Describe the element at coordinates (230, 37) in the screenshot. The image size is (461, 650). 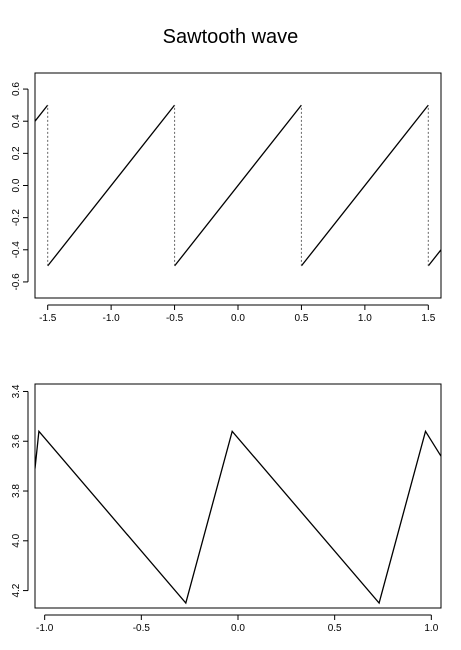
I see `figure-title: Sawtooth wave` at that location.